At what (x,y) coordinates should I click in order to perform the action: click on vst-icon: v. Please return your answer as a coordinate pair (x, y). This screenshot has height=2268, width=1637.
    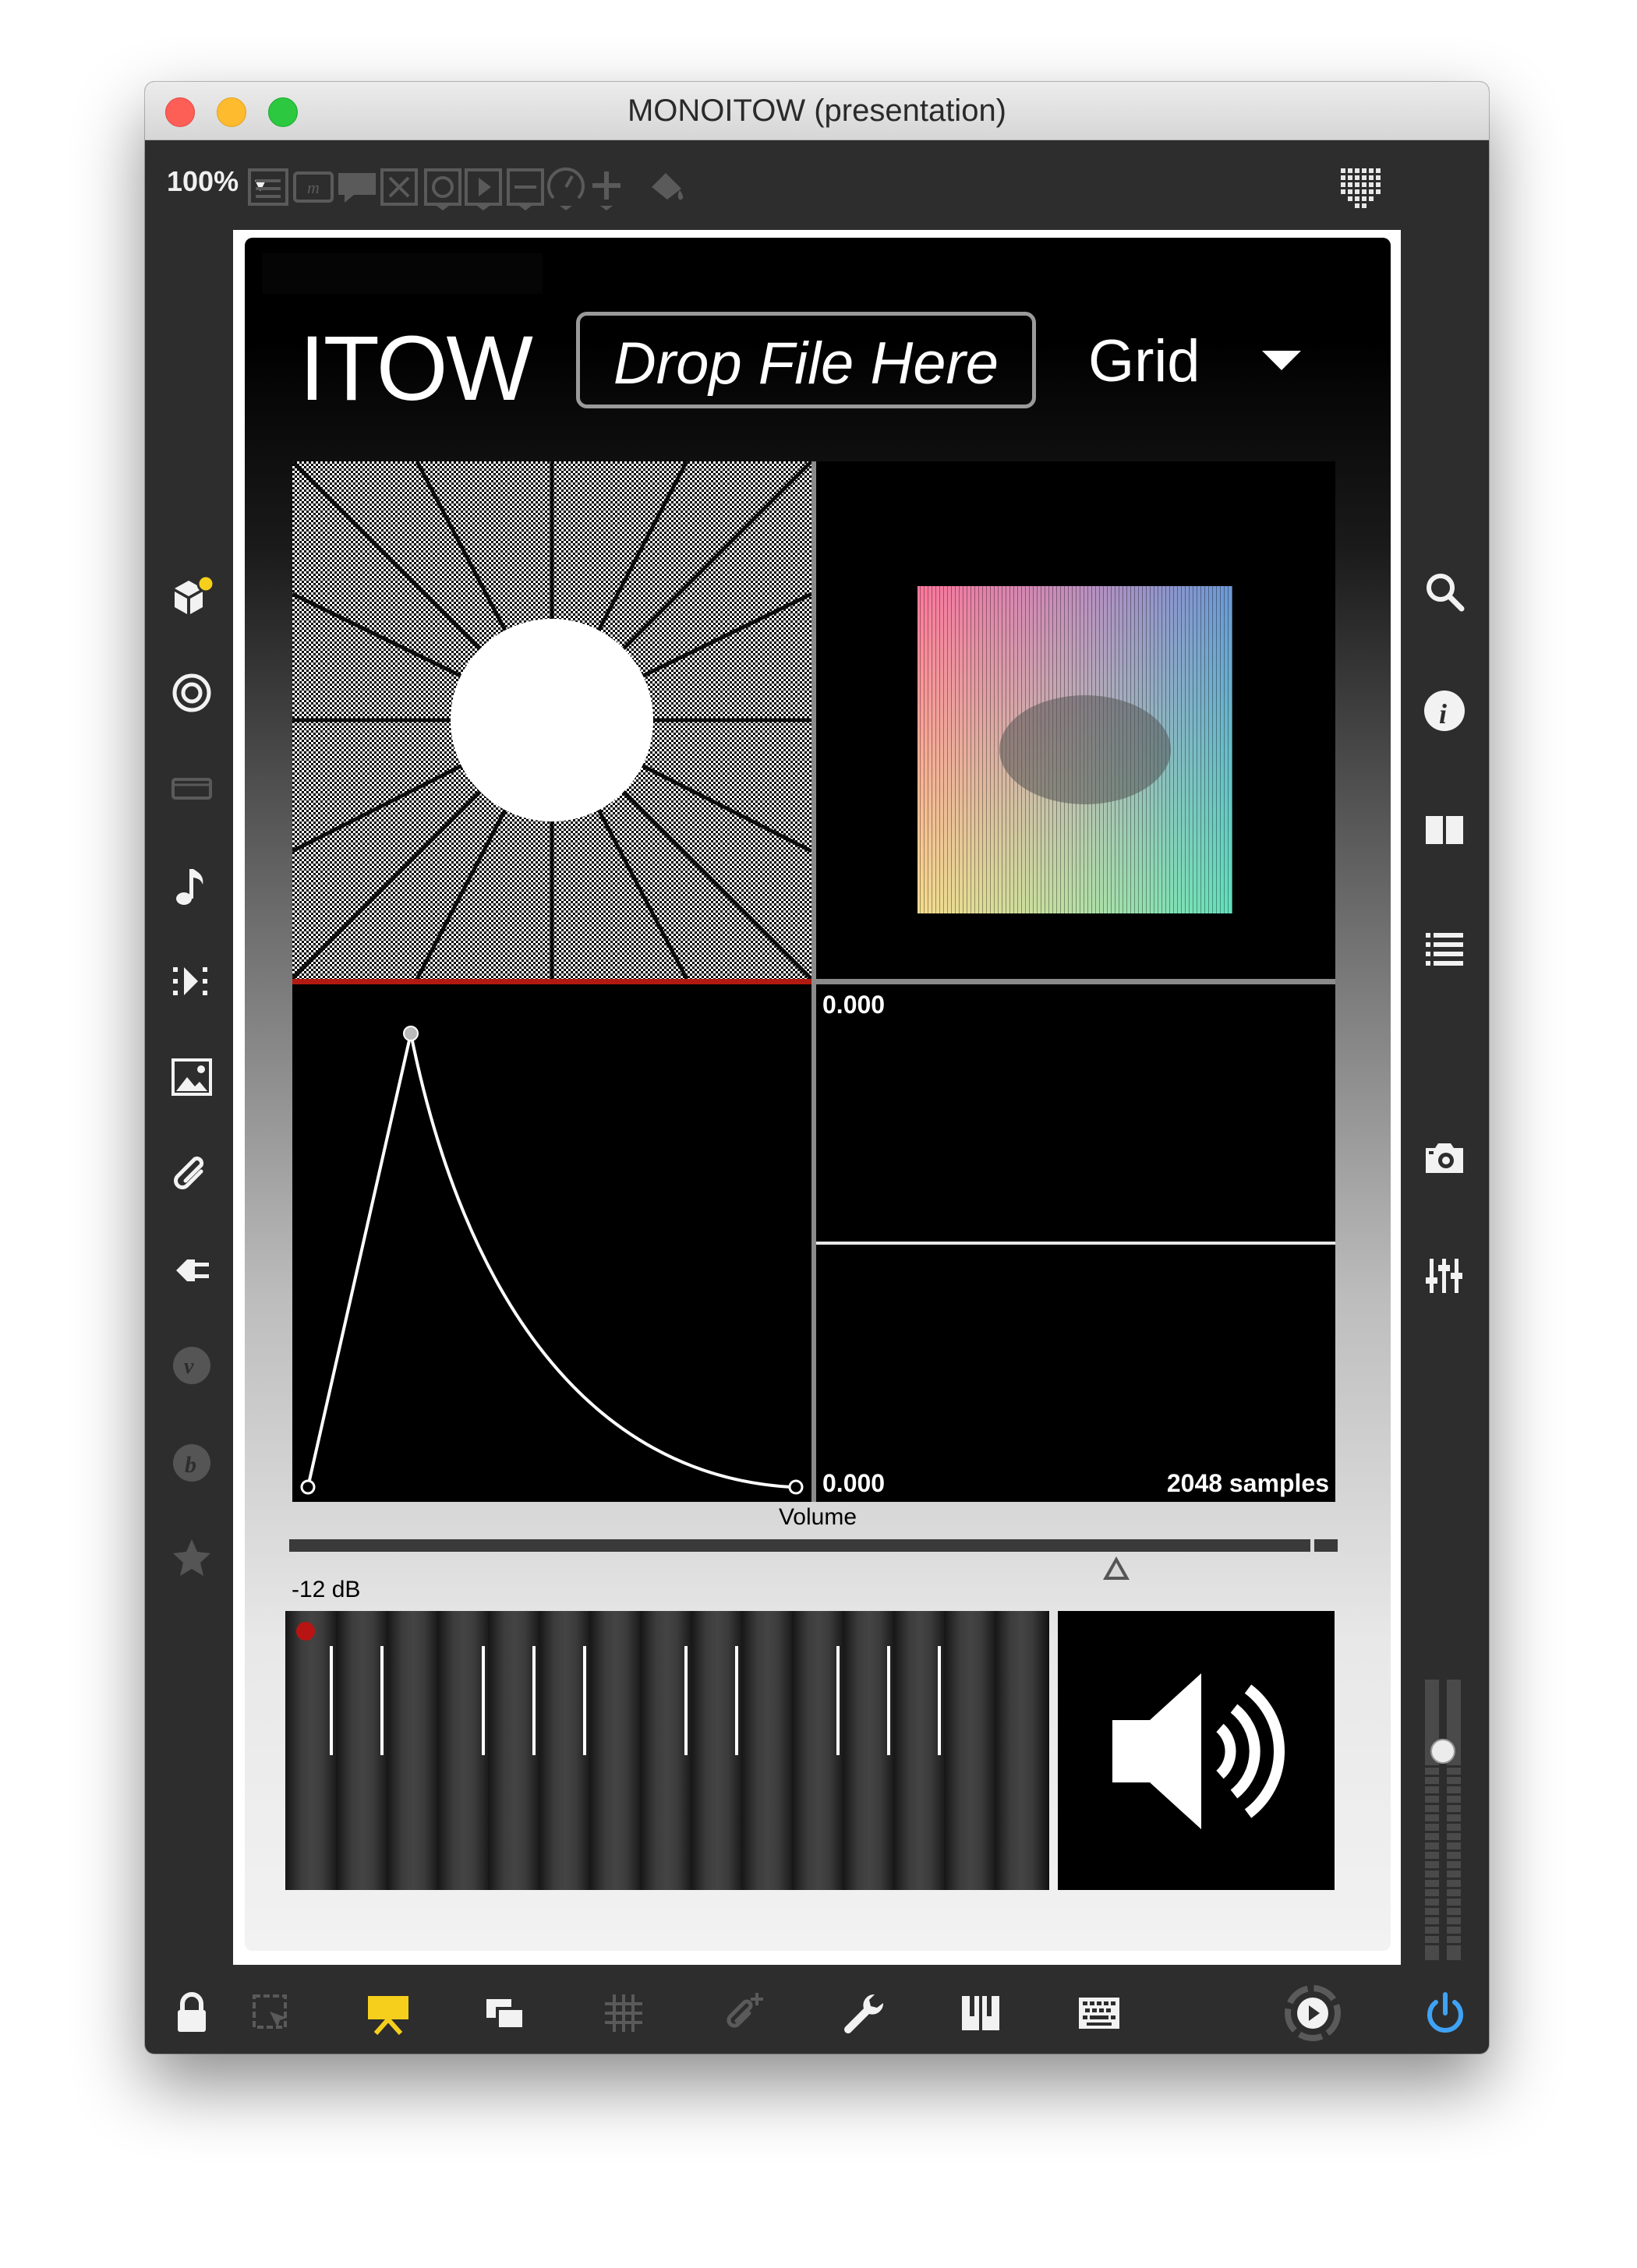
    Looking at the image, I should click on (192, 1365).